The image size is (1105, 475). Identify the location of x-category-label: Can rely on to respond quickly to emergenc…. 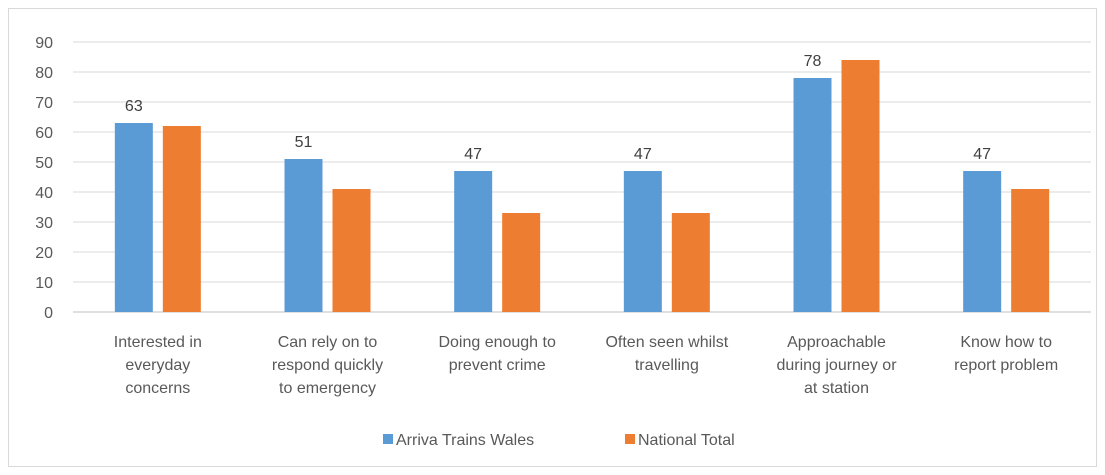
(327, 365).